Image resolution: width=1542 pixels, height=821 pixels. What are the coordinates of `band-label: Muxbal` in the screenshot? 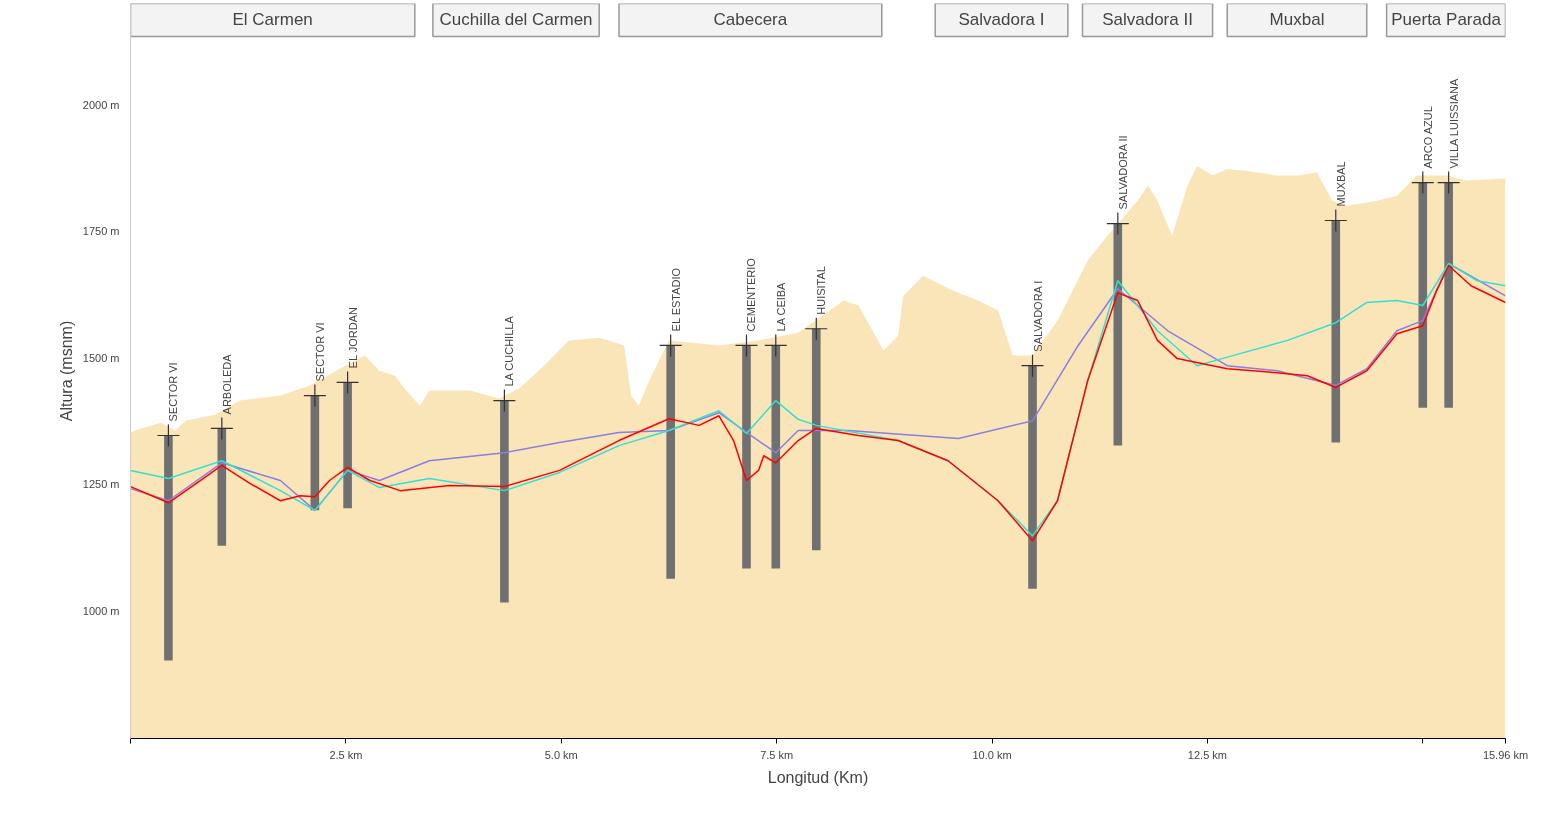 It's located at (1297, 19).